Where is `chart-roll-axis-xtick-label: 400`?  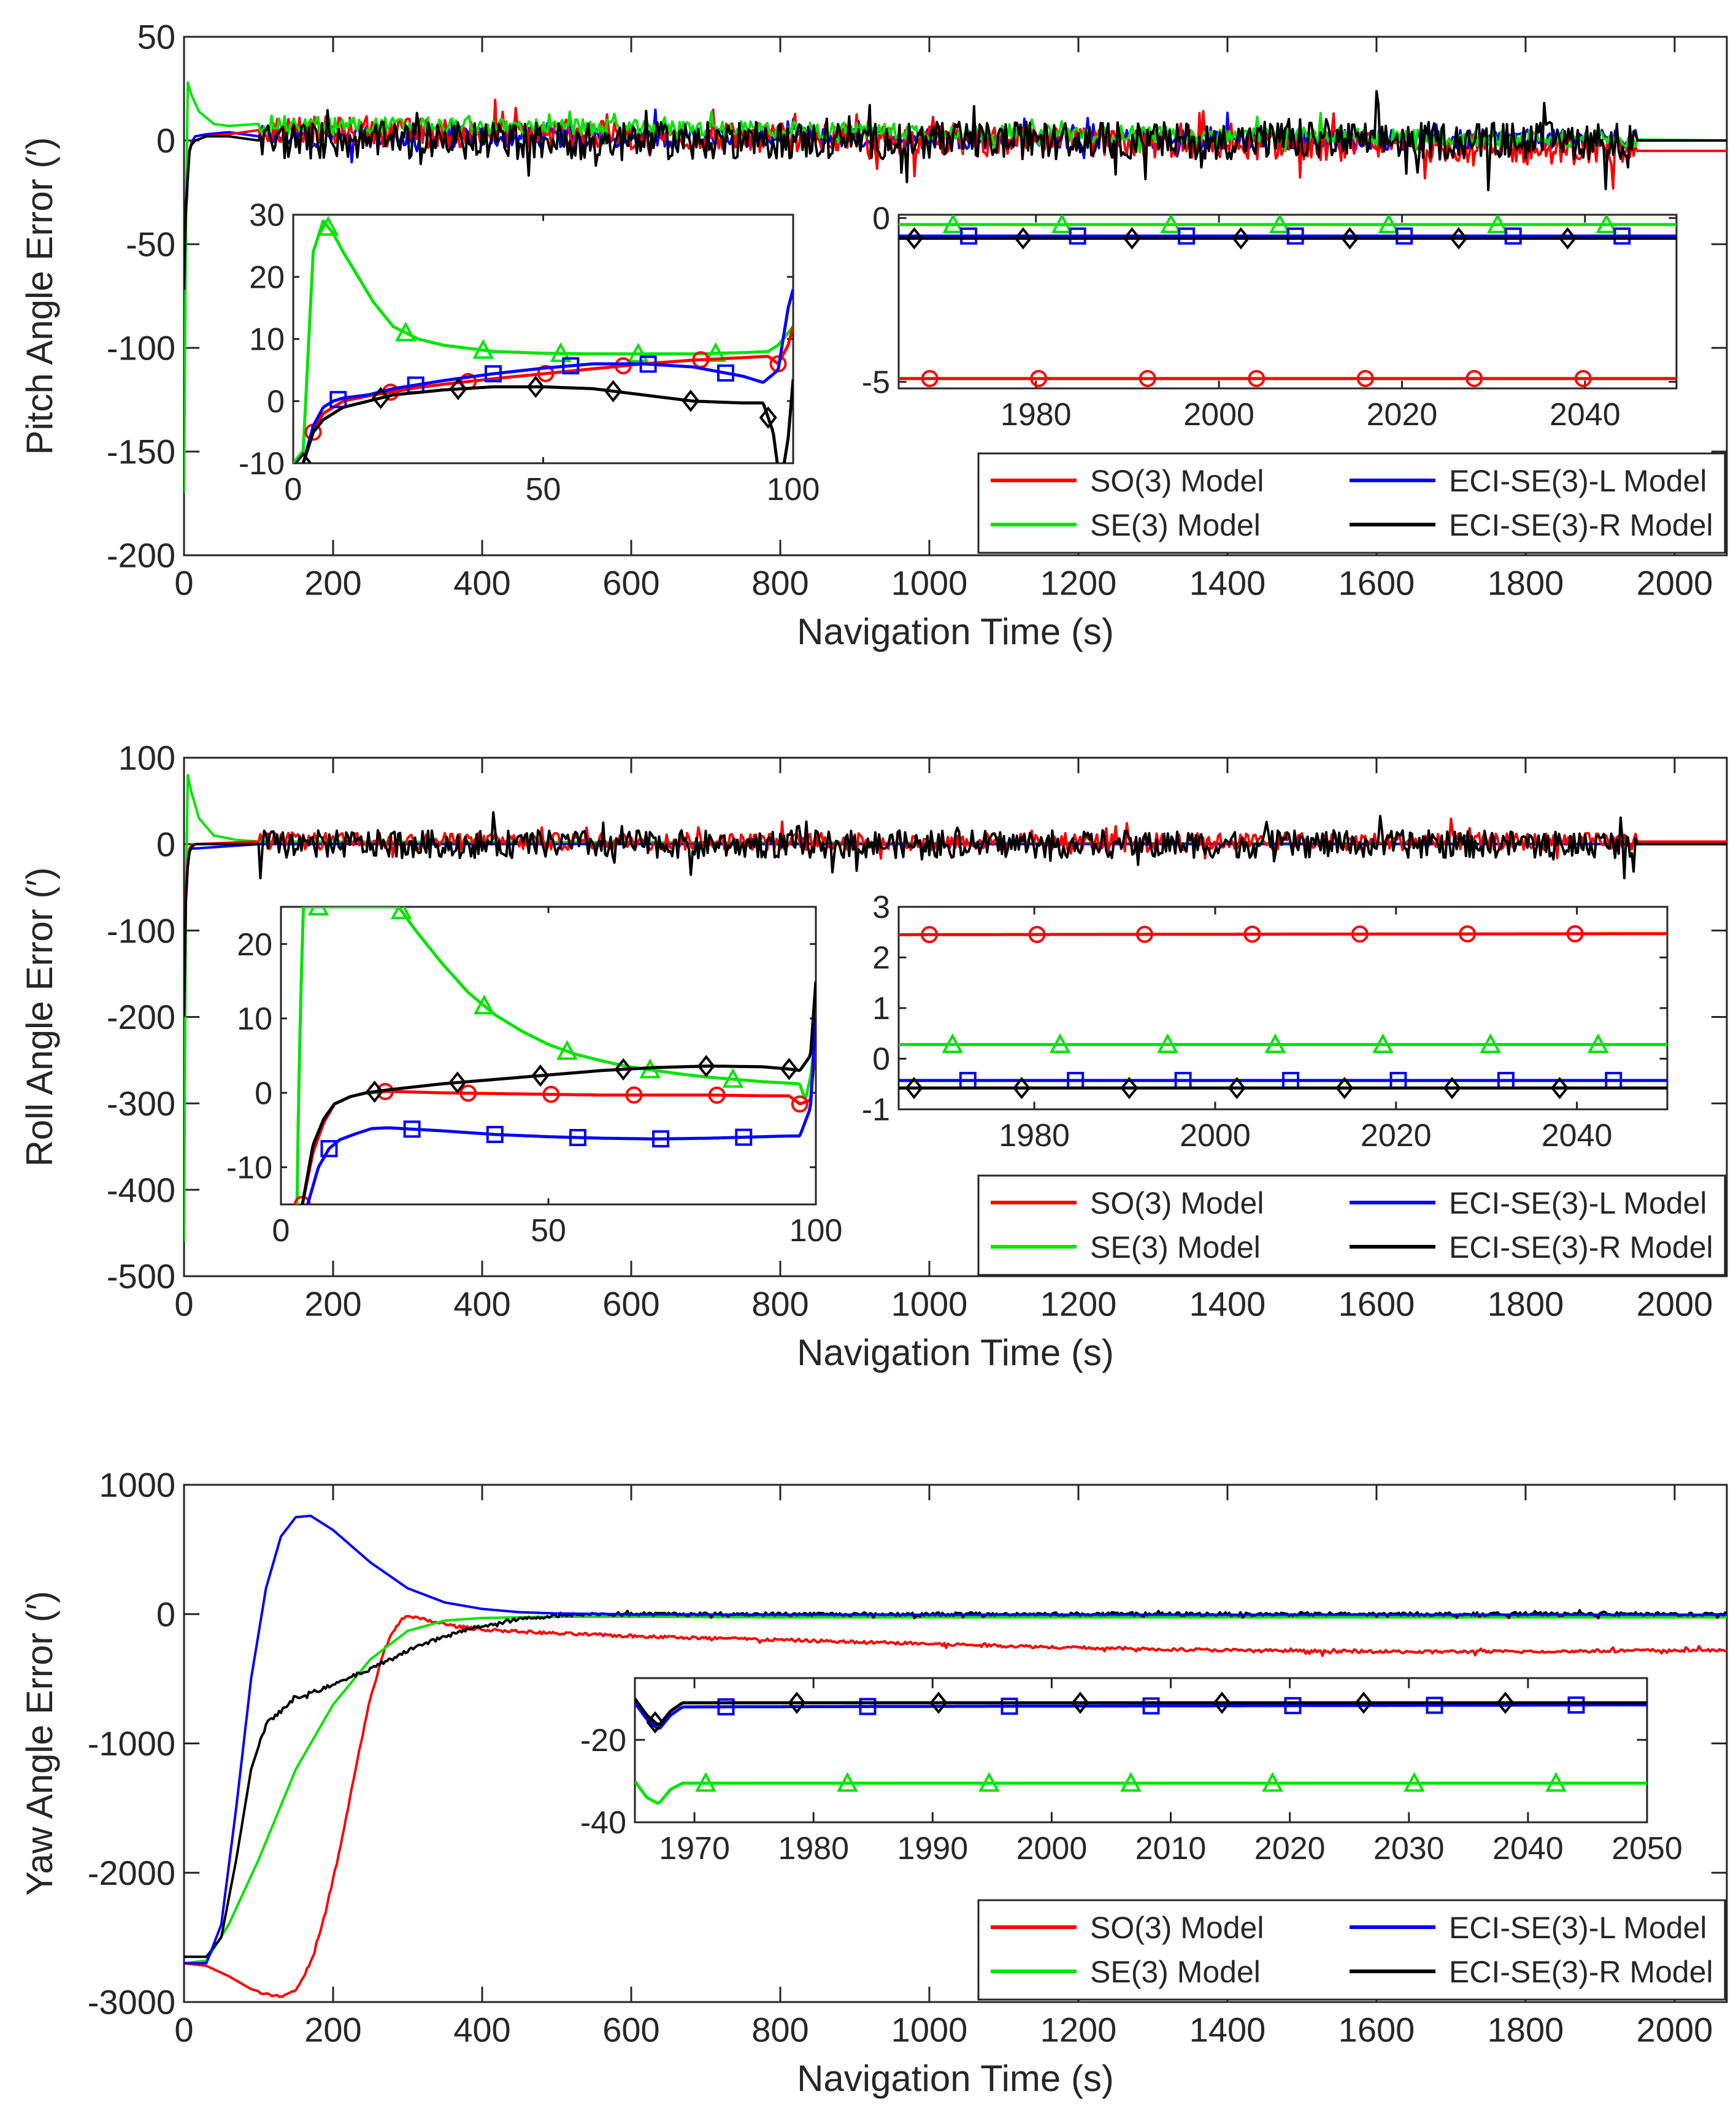 chart-roll-axis-xtick-label: 400 is located at coordinates (482, 1304).